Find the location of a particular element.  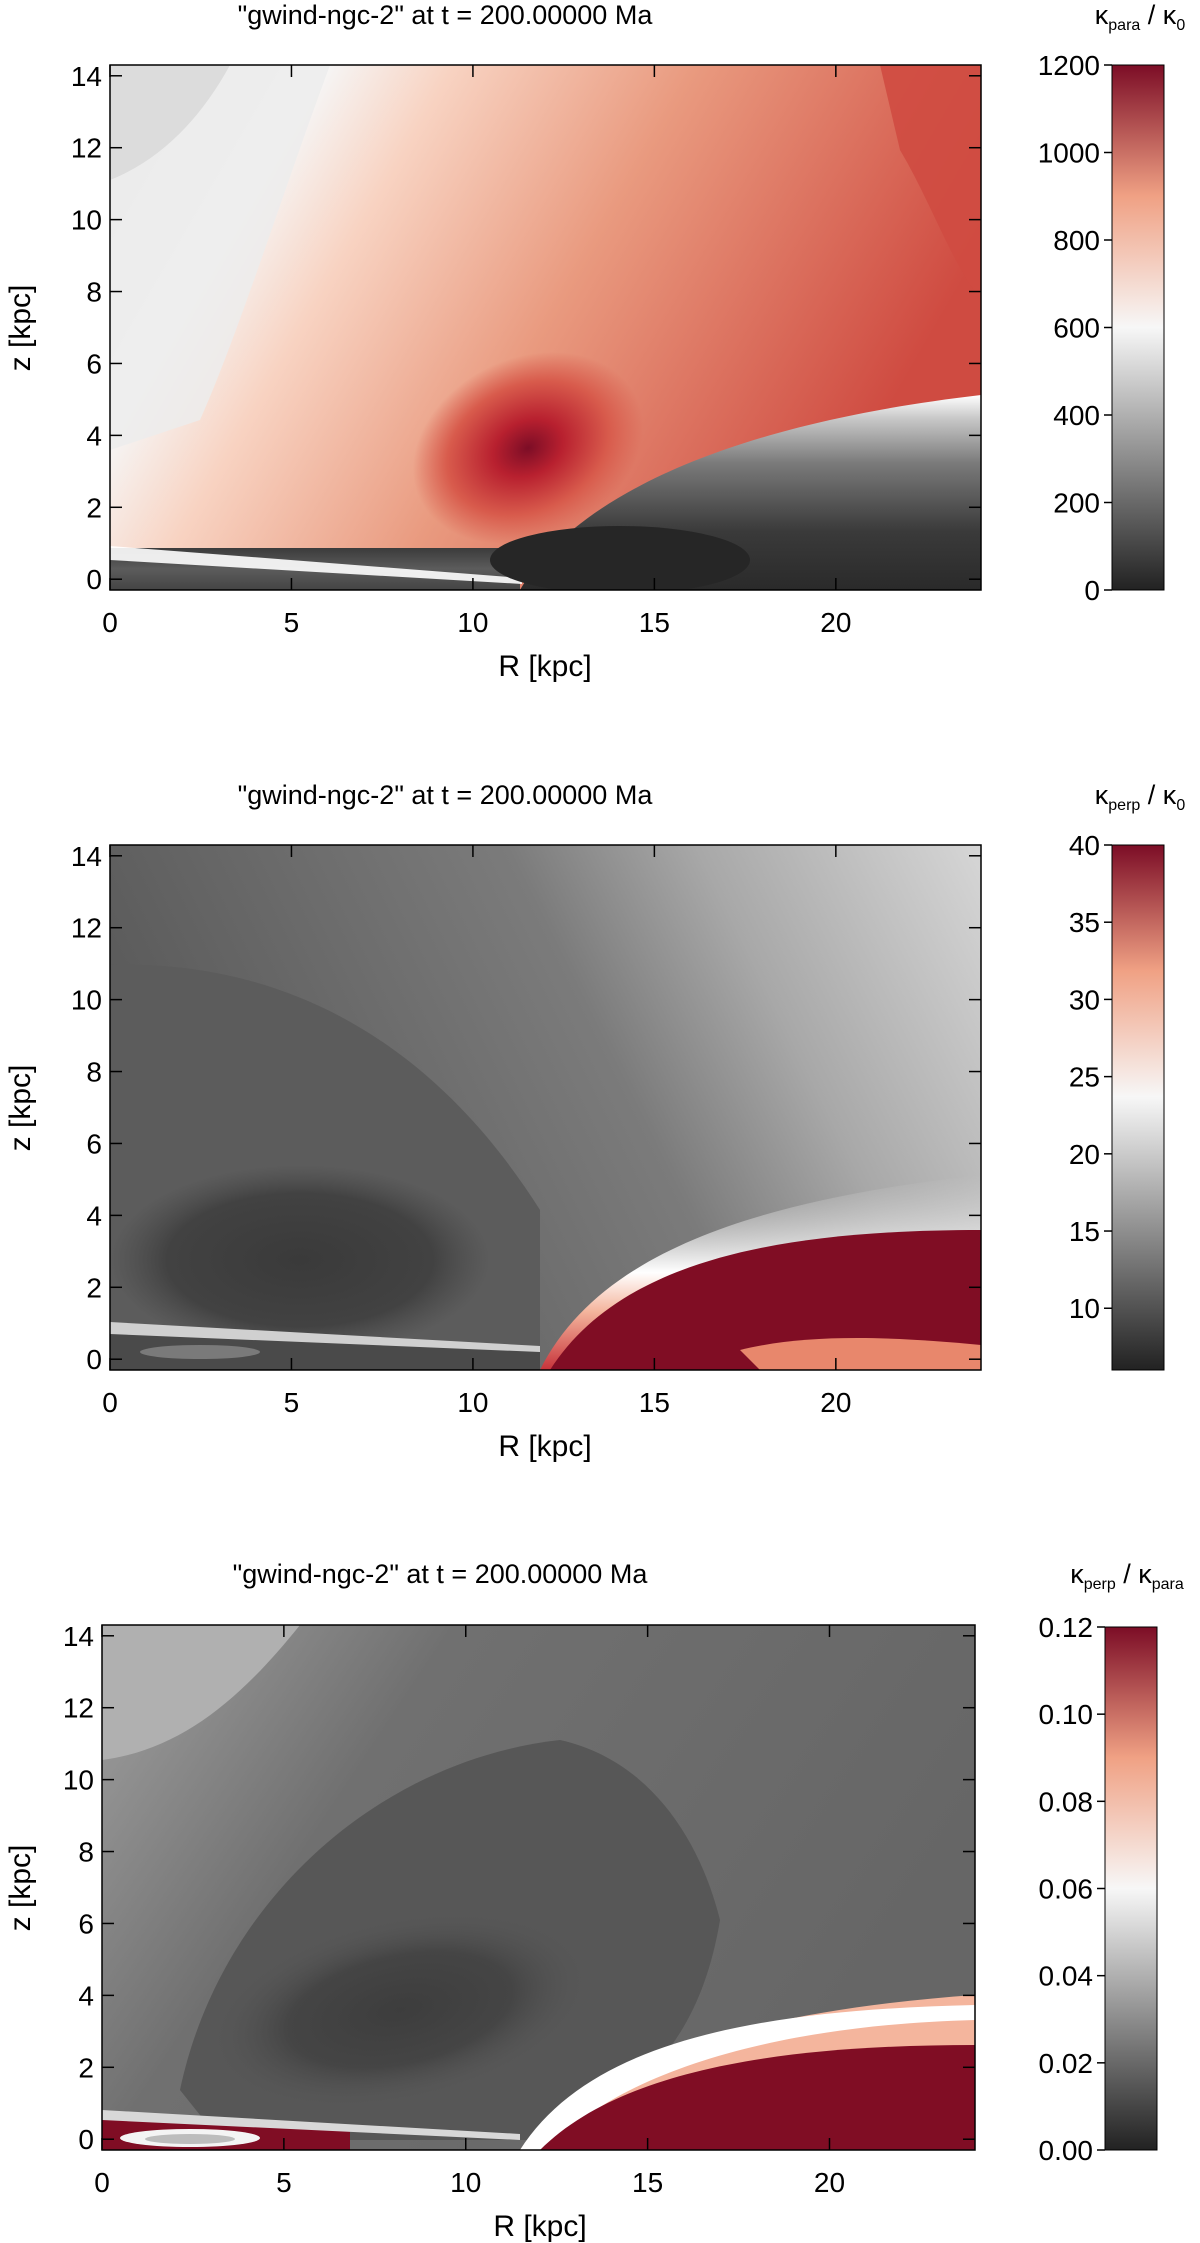

panel-2-low-core is located at coordinates (300, 1260).